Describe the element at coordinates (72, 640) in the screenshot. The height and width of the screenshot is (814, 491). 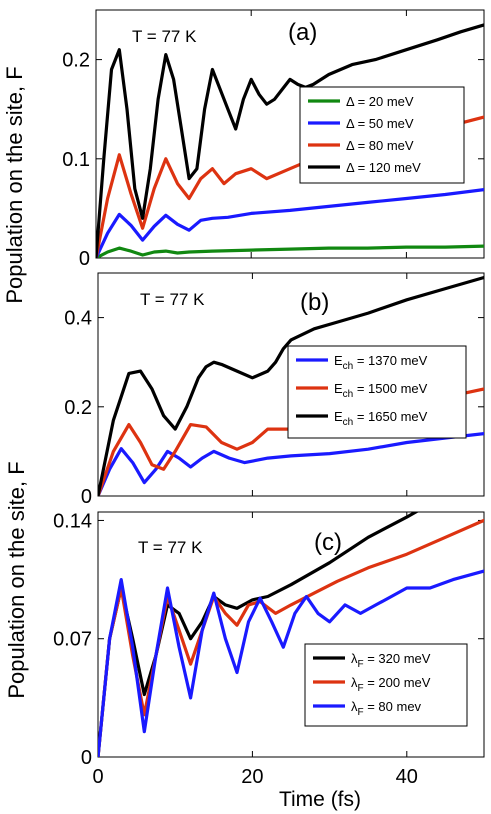
I see `y-tick-label: 0.07` at that location.